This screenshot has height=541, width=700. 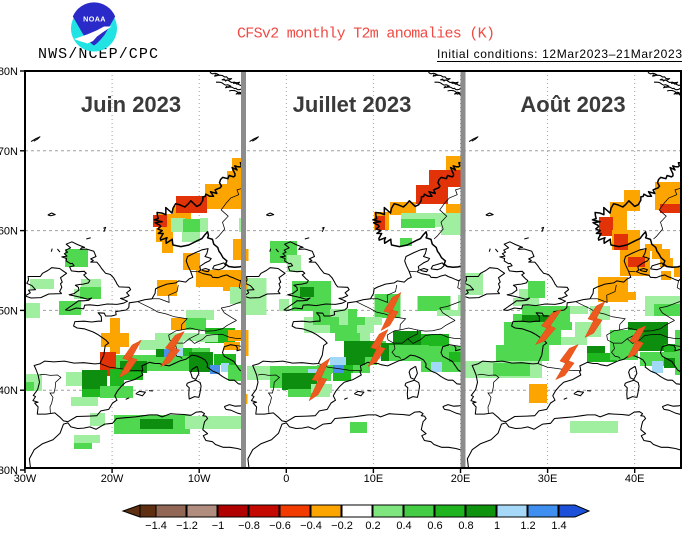 What do you see at coordinates (25, 479) in the screenshot?
I see `svg-text: 30W` at bounding box center [25, 479].